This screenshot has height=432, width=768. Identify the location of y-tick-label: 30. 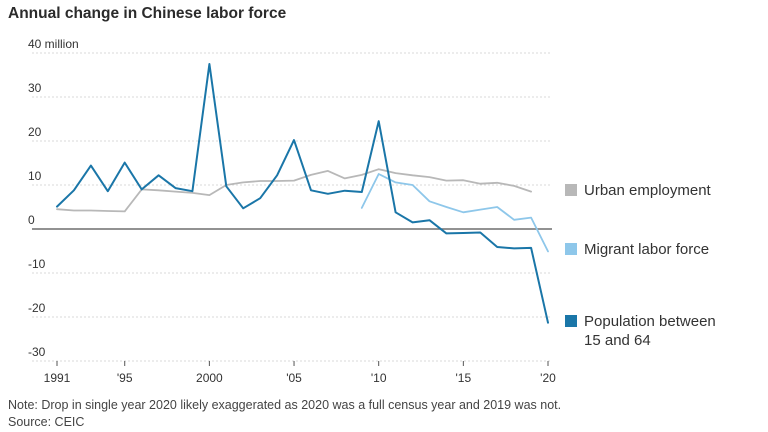
(35, 88).